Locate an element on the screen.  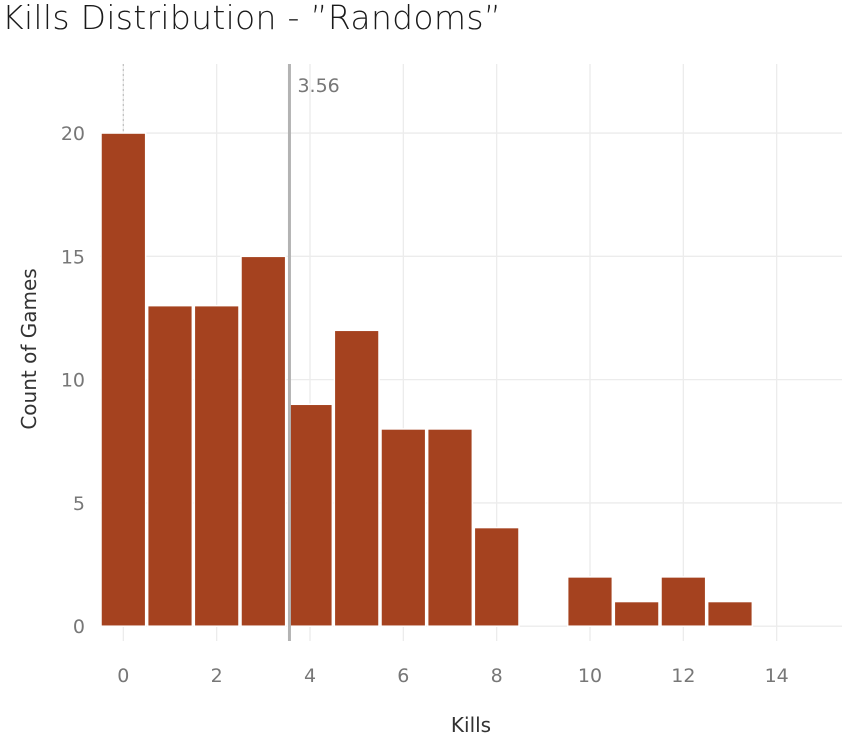
x-tick-label: 0 is located at coordinates (123, 676).